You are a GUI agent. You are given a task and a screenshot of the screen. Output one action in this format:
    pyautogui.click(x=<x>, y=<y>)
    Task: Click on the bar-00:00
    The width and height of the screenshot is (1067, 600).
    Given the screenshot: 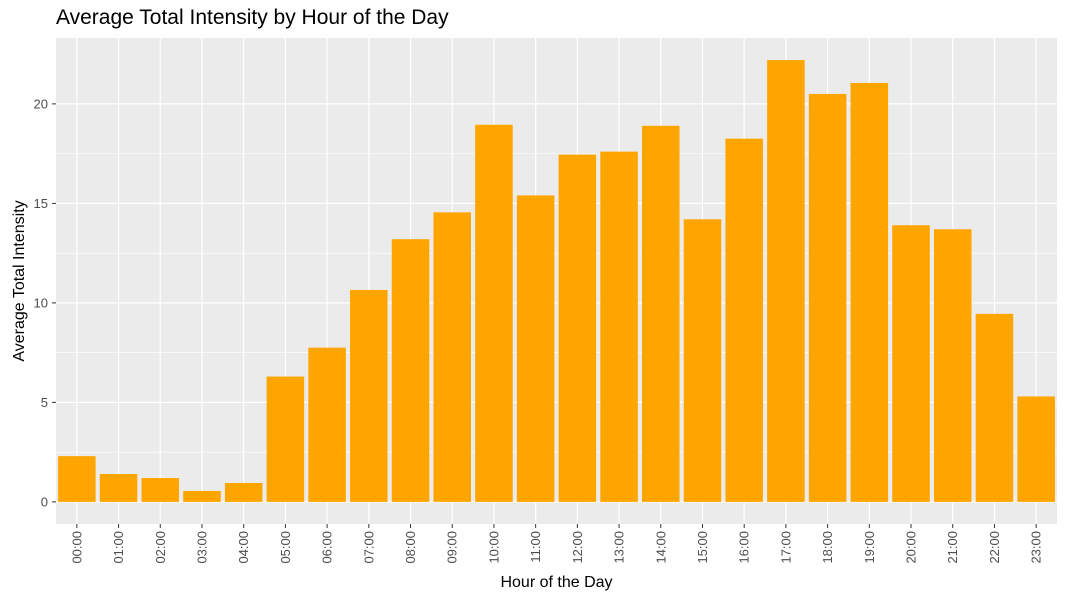 What is the action you would take?
    pyautogui.click(x=77, y=479)
    